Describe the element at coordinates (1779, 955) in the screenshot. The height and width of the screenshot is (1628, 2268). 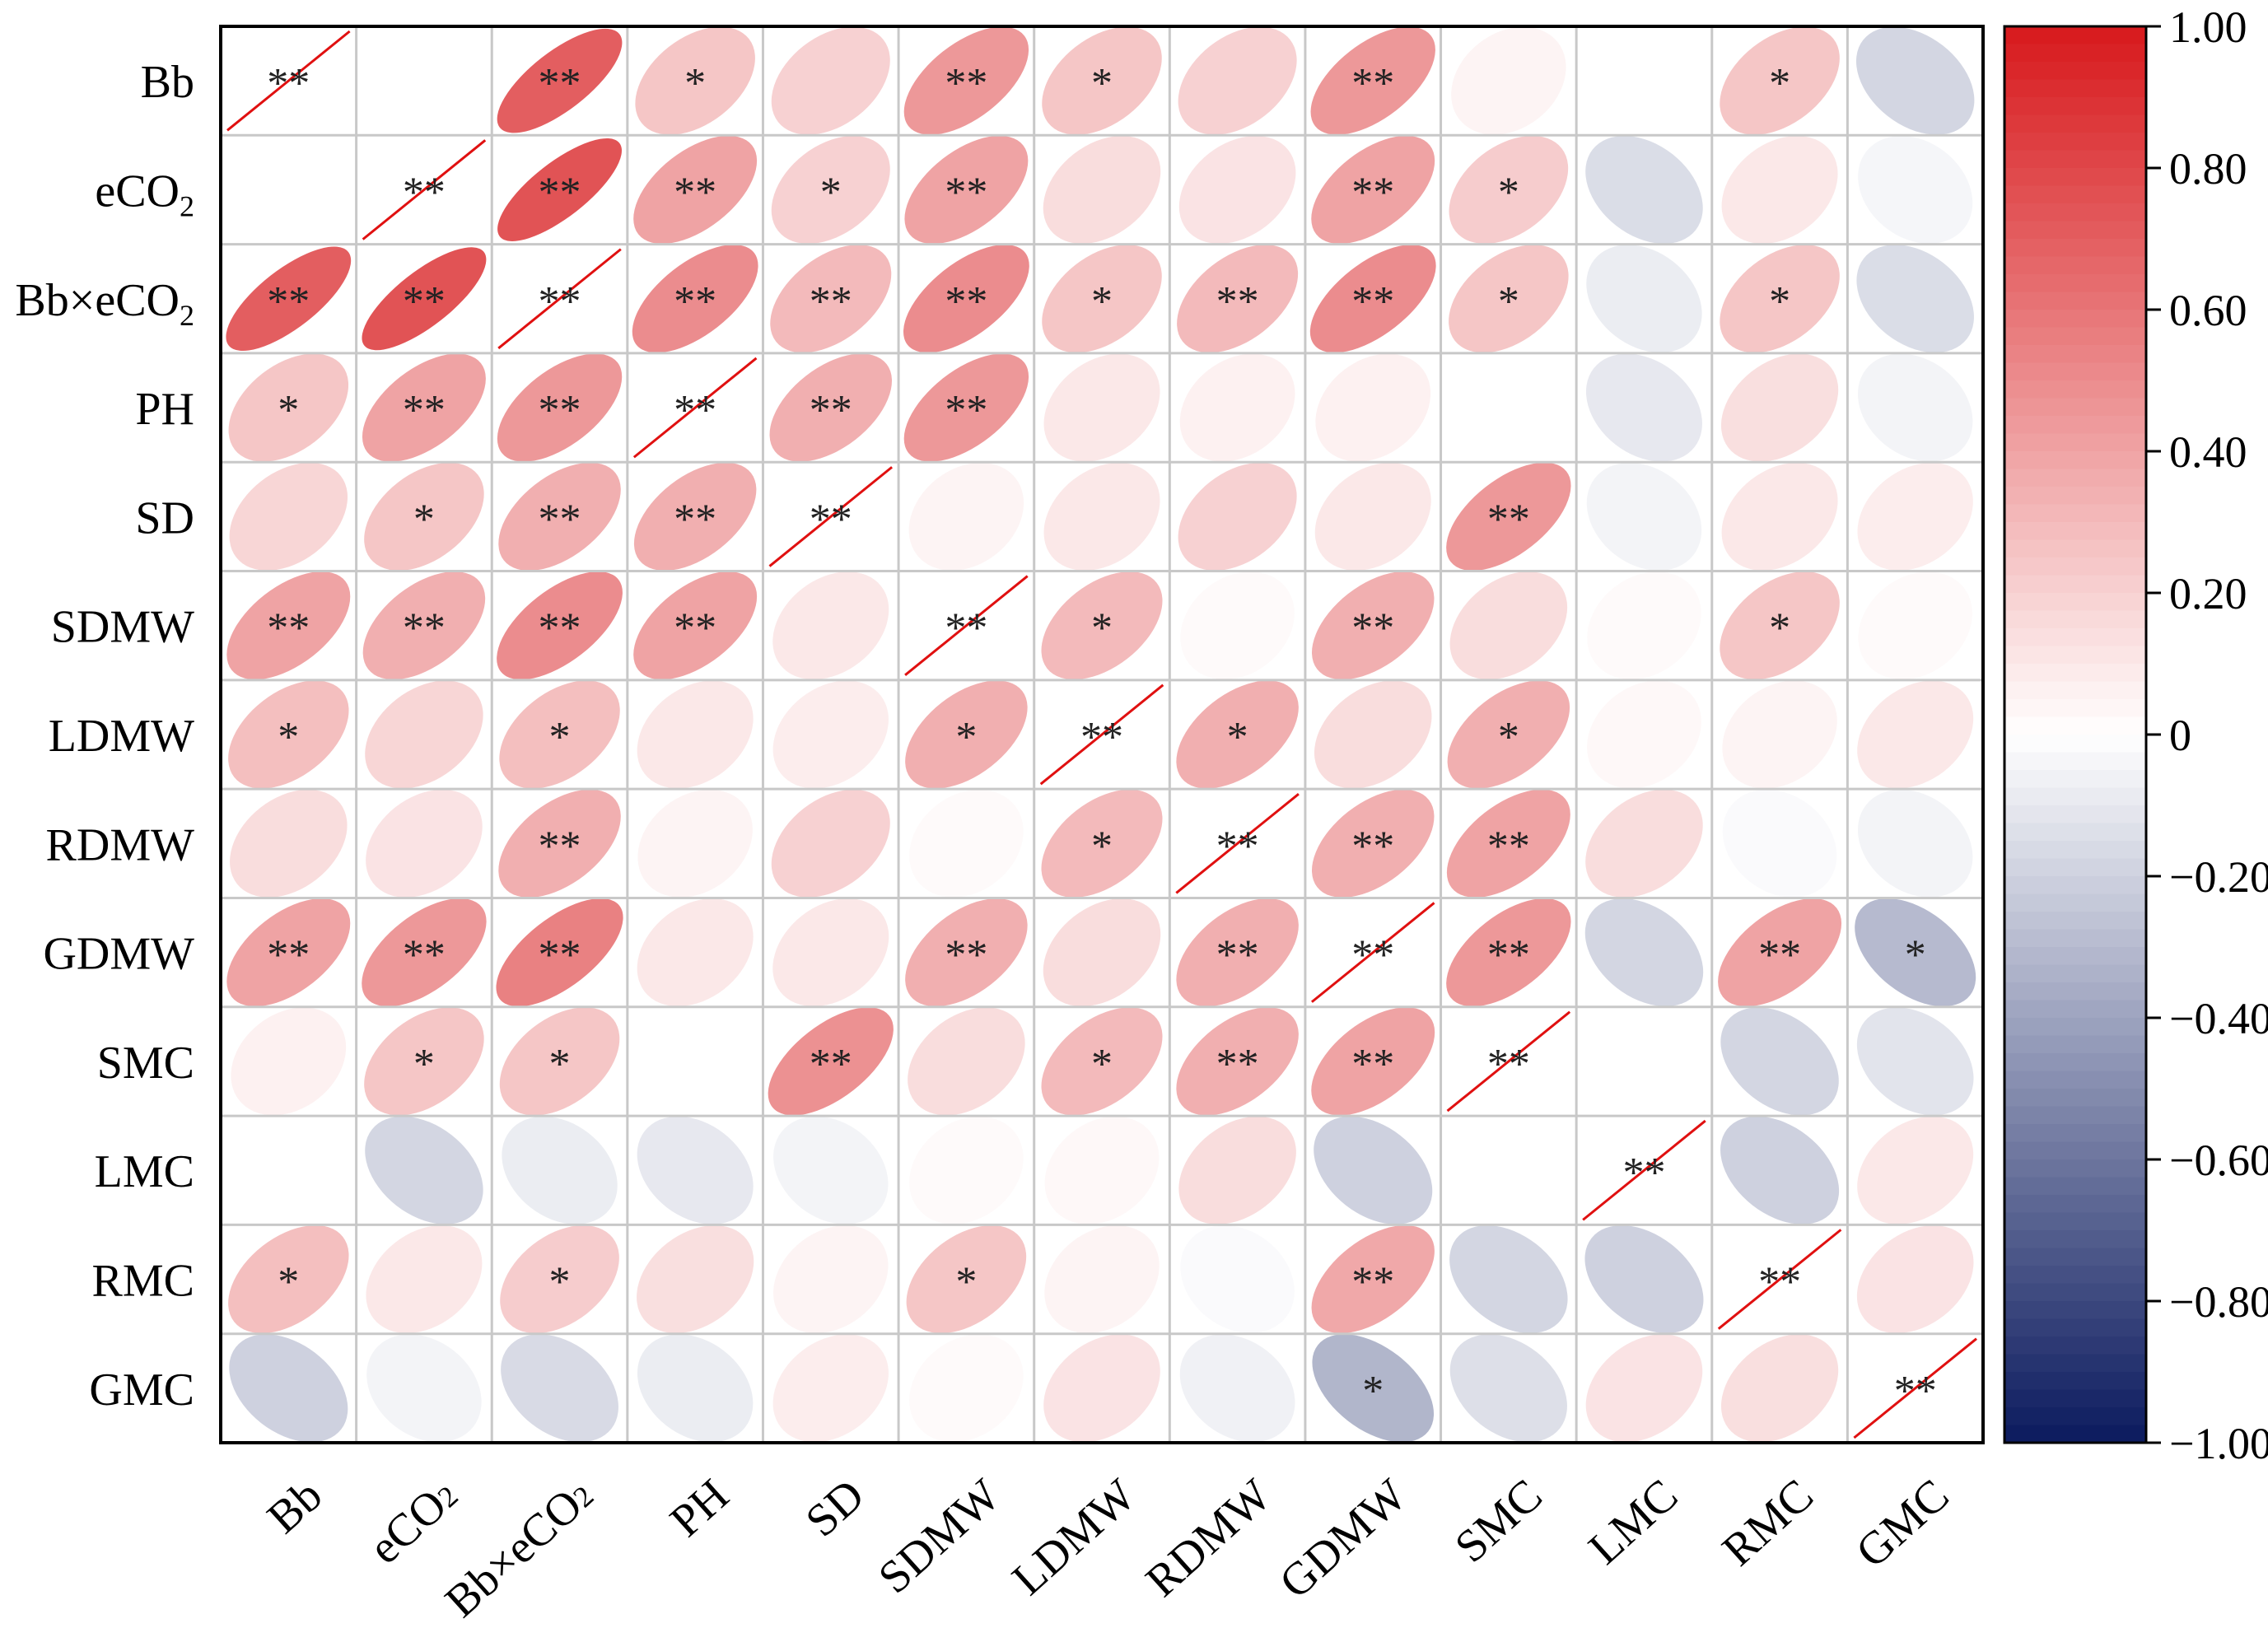
I see `significance-mark-8-11: **` at that location.